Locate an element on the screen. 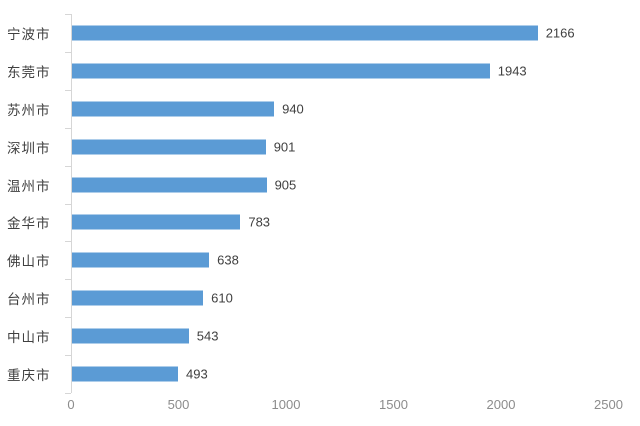 This screenshot has width=640, height=426. x-axis-tick-label: 1500 is located at coordinates (393, 404).